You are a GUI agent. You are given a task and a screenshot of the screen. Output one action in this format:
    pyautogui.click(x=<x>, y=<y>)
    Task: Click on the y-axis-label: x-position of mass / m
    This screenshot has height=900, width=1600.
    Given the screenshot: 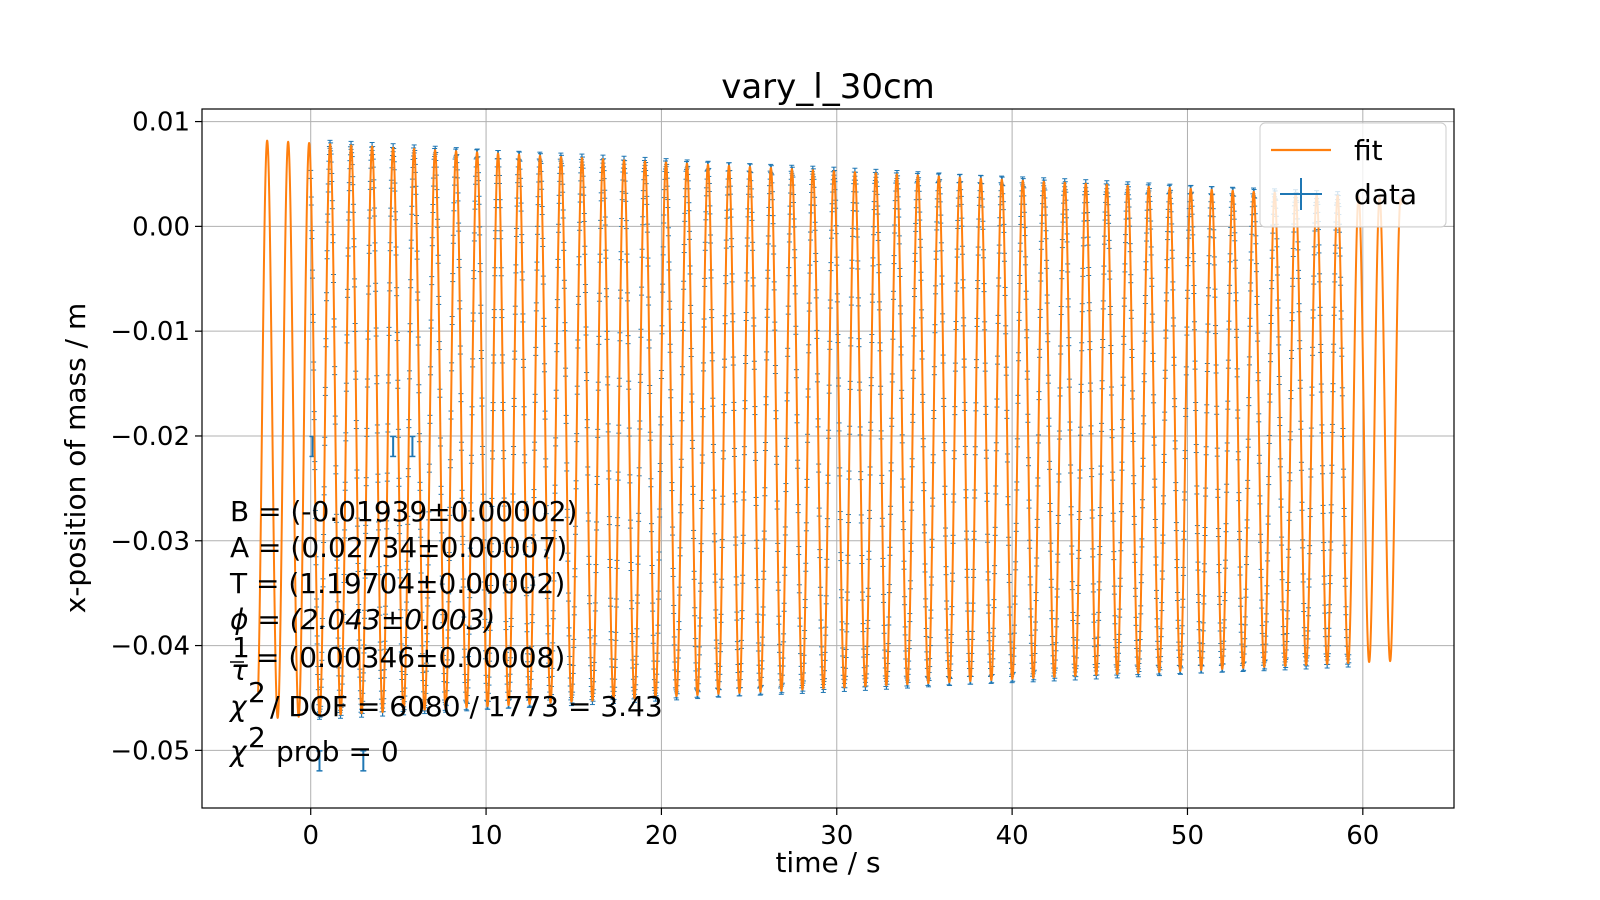 What is the action you would take?
    pyautogui.click(x=75, y=458)
    